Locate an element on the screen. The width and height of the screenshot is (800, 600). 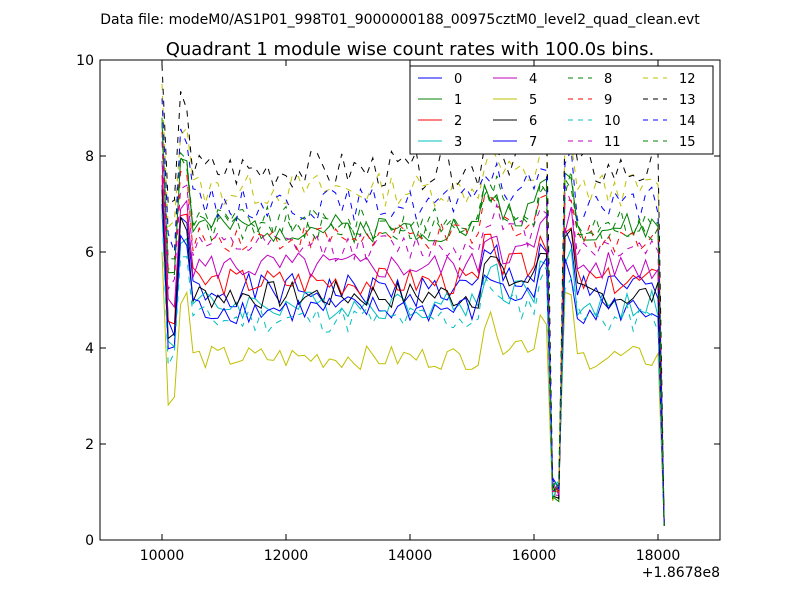
legend-label: 7 is located at coordinates (533, 142).